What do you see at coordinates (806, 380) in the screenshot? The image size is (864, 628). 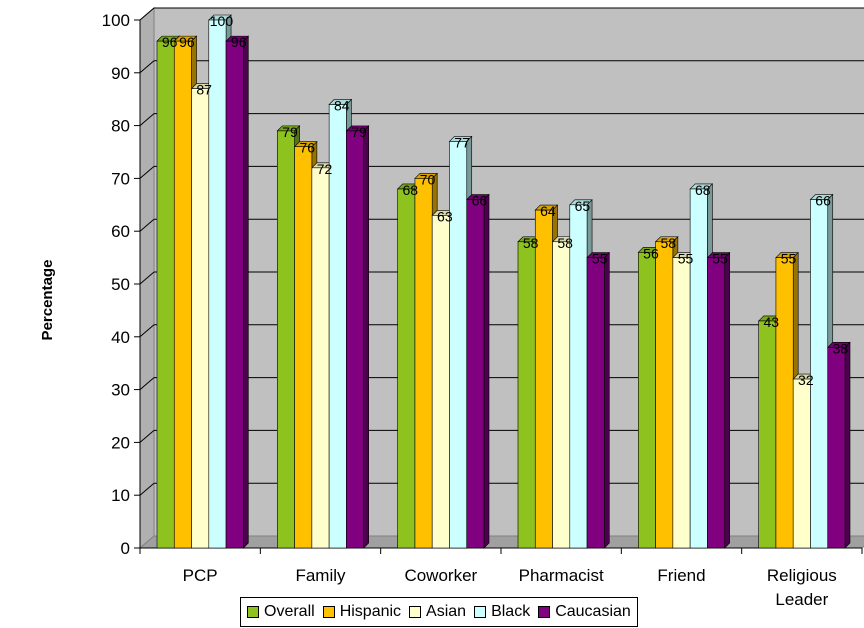 I see `data-label: 32` at bounding box center [806, 380].